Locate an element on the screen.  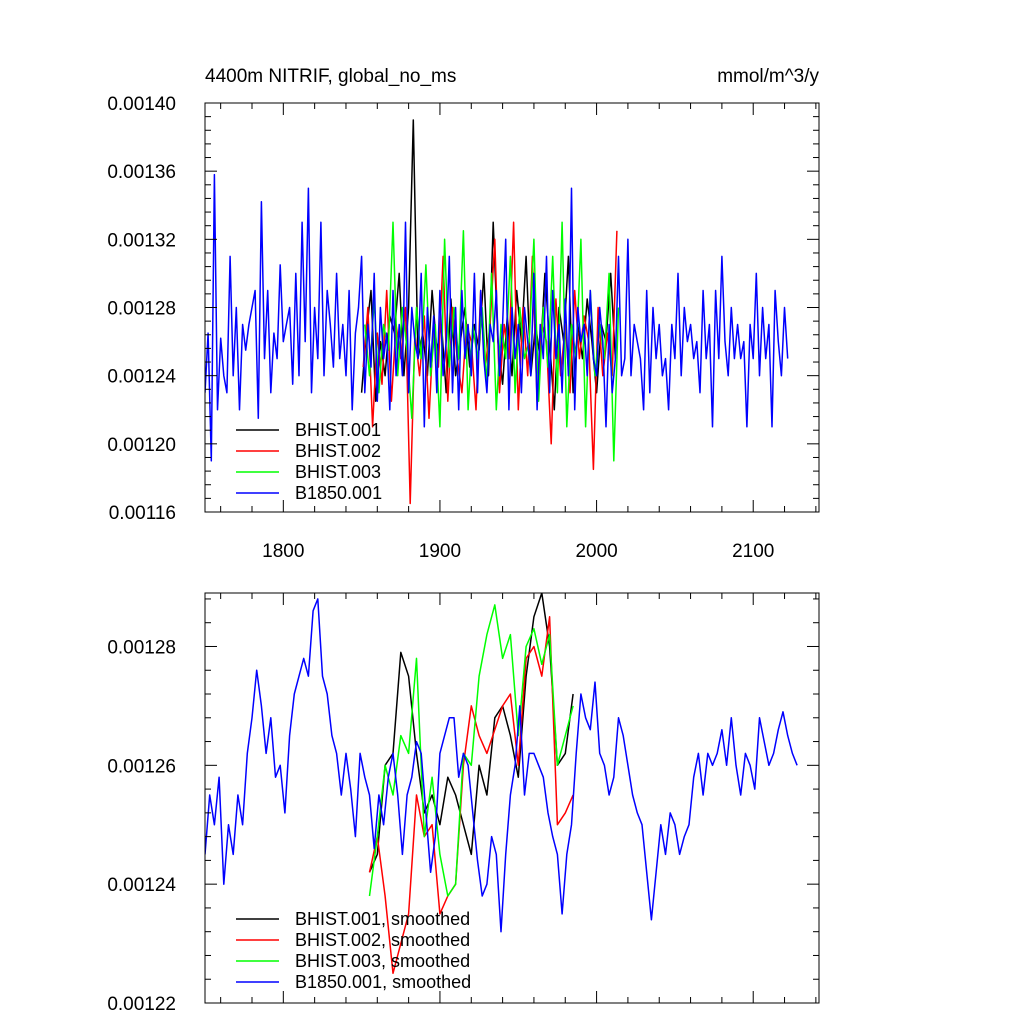
legend-entry: BHIST.001, smoothed is located at coordinates (382, 919).